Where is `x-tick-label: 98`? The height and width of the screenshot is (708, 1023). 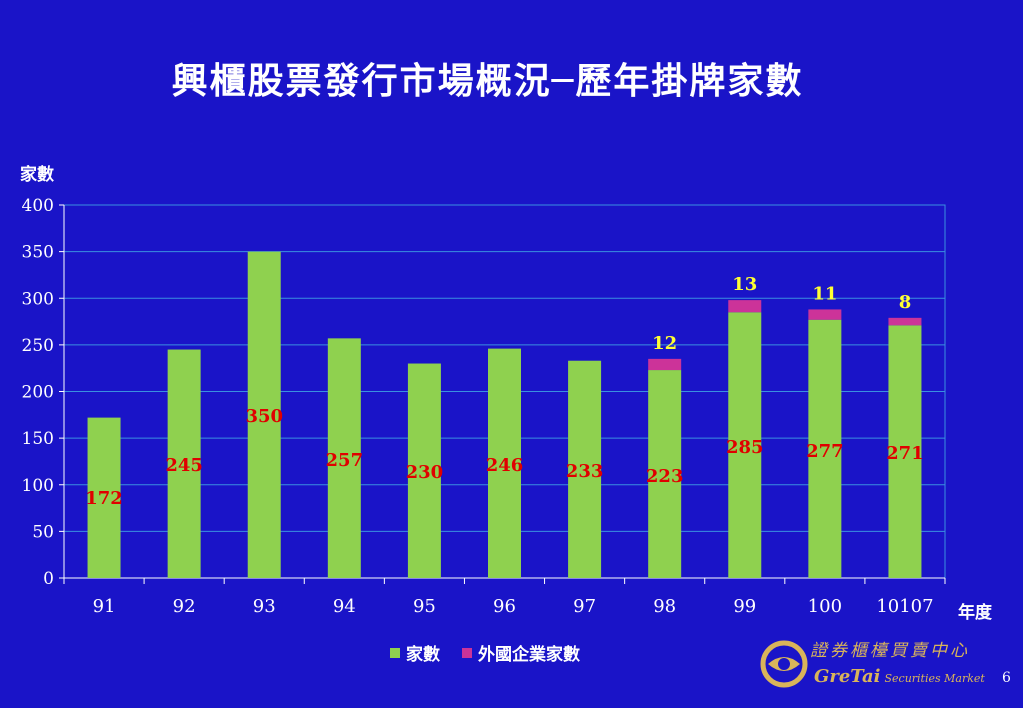
x-tick-label: 98 is located at coordinates (664, 606).